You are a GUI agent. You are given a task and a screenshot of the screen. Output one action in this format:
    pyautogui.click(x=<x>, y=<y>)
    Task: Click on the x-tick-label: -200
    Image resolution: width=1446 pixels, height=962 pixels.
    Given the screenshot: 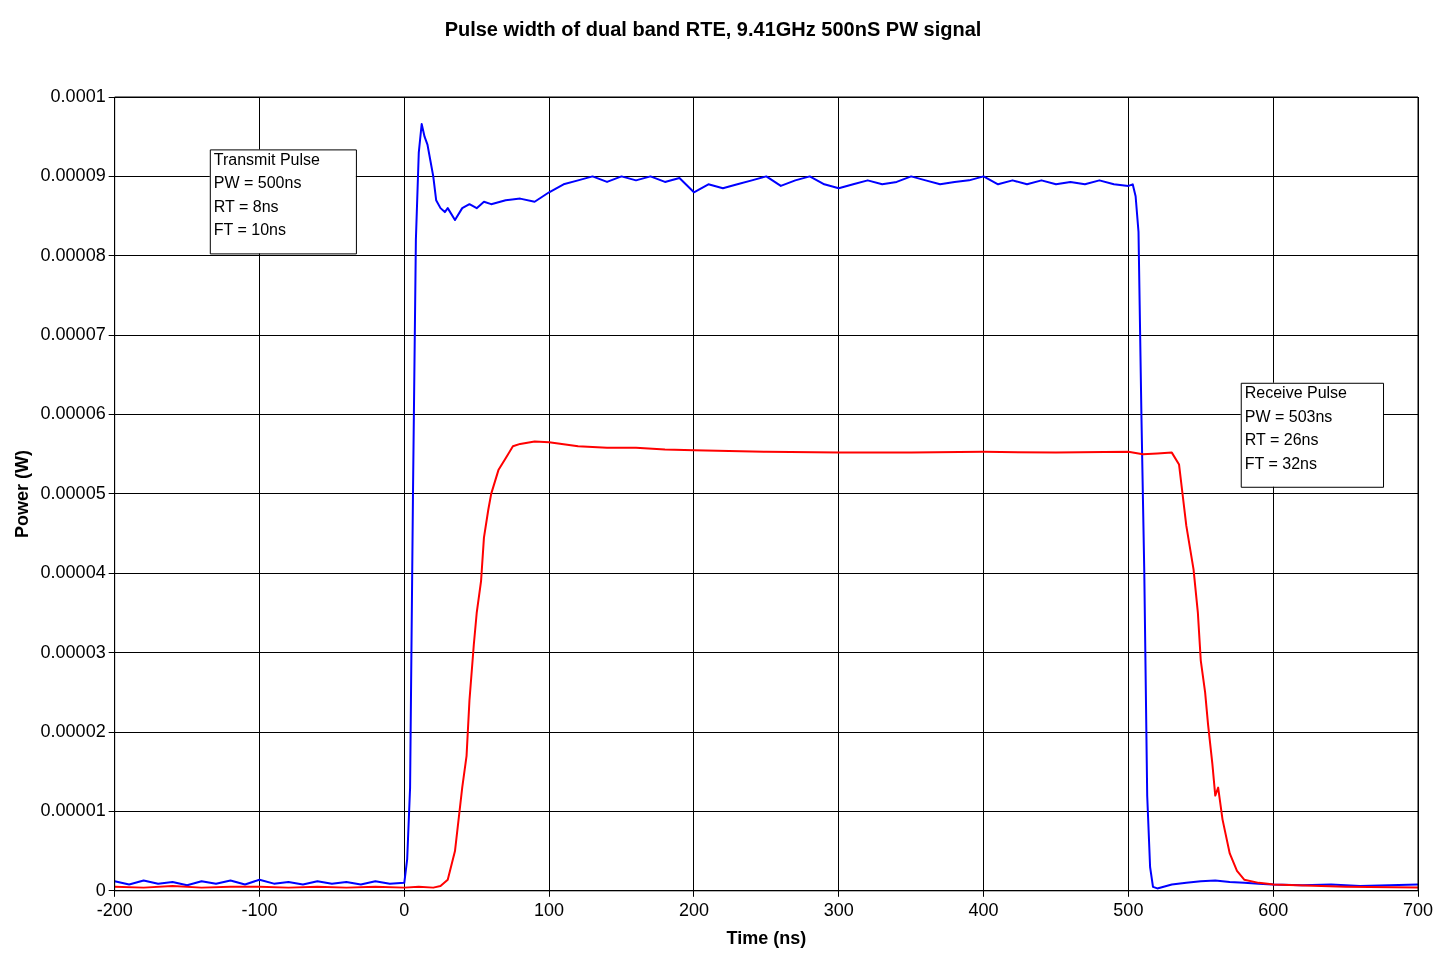 What is the action you would take?
    pyautogui.click(x=114, y=909)
    